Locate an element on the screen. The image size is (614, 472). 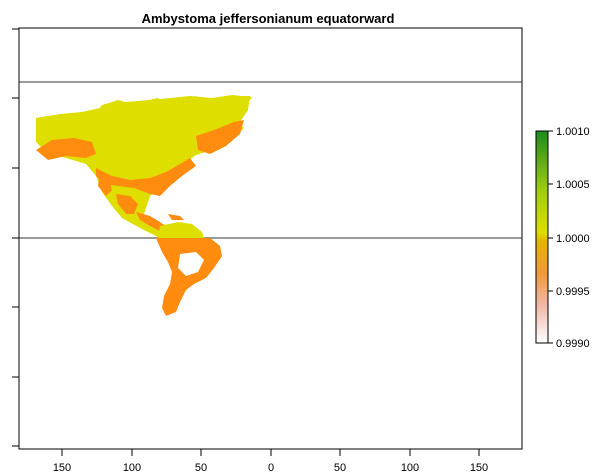
legend-colorbar is located at coordinates (542, 237).